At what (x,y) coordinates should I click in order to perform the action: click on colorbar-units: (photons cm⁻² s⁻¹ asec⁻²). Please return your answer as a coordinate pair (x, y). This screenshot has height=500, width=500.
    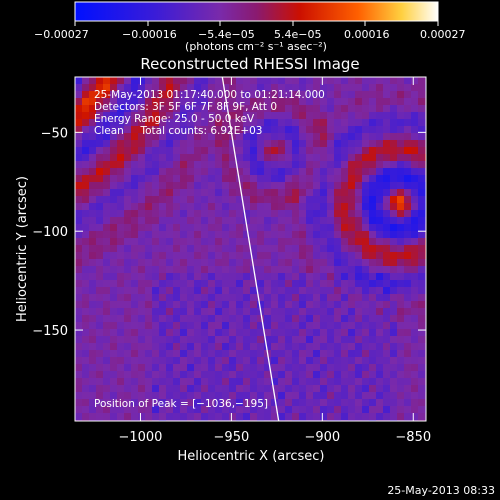
    Looking at the image, I should click on (256, 46).